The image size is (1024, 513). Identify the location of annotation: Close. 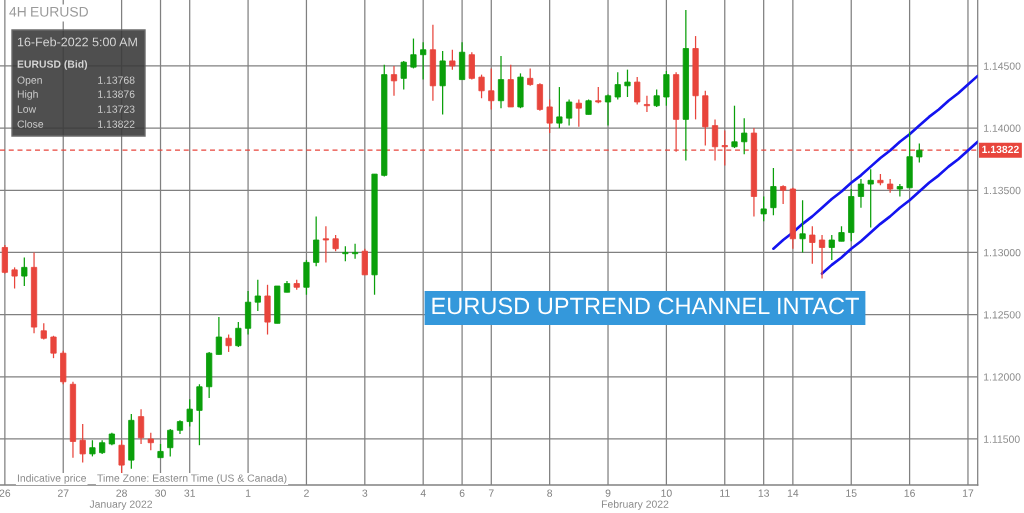
(30, 124).